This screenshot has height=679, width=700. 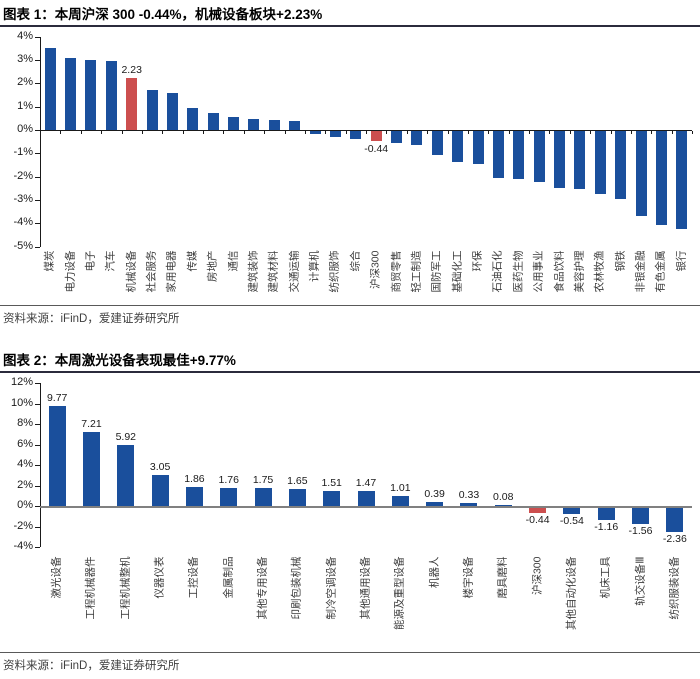 I want to click on y-tick-label: 3%, so click(x=25, y=59).